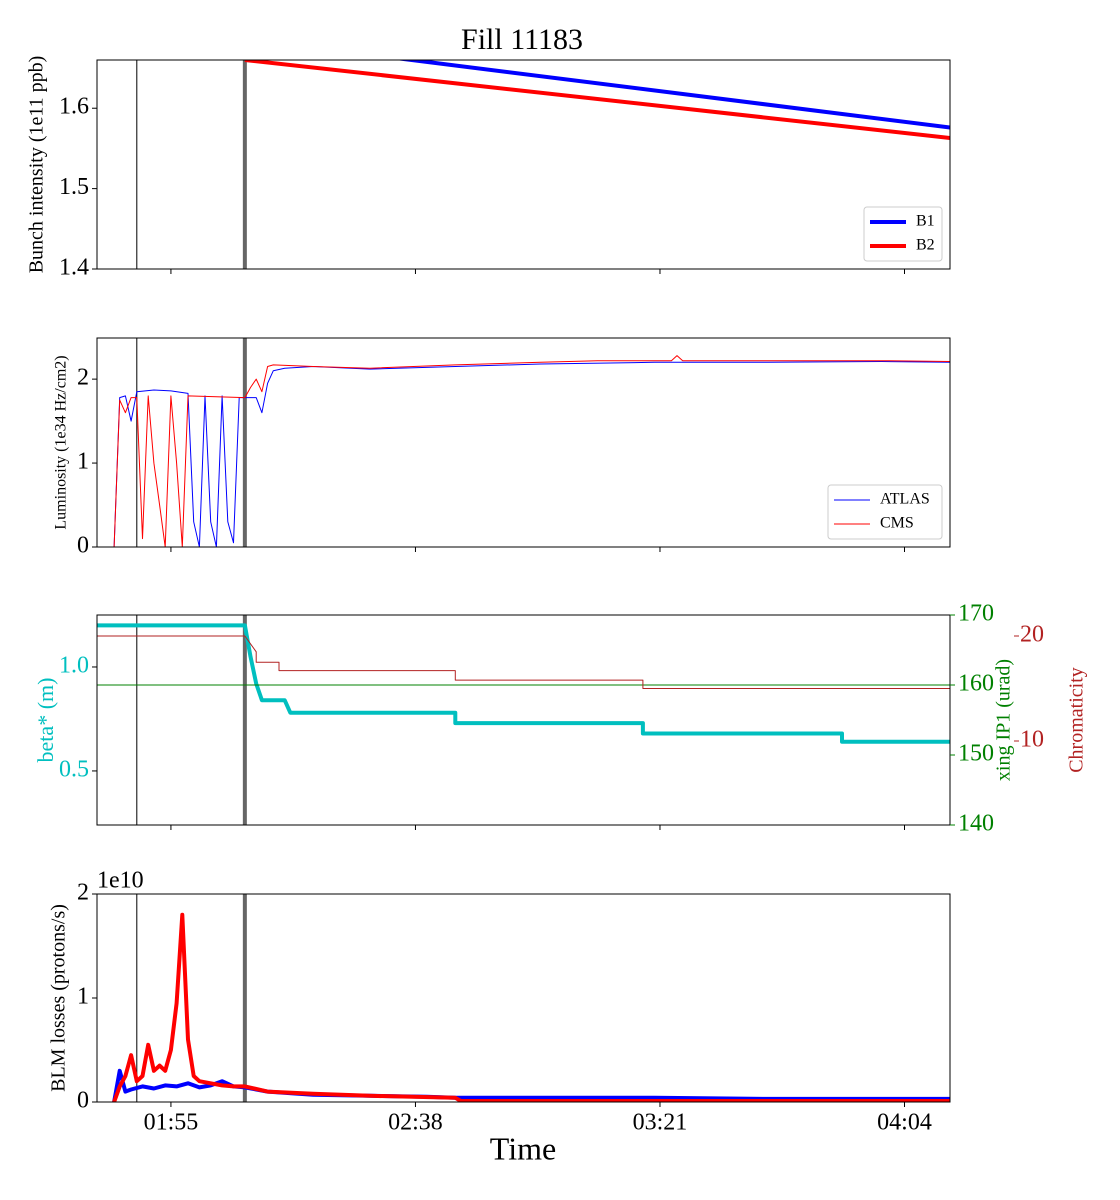 Image resolution: width=1120 pixels, height=1200 pixels. What do you see at coordinates (74, 665) in the screenshot?
I see `y-tick-label: 1.0` at bounding box center [74, 665].